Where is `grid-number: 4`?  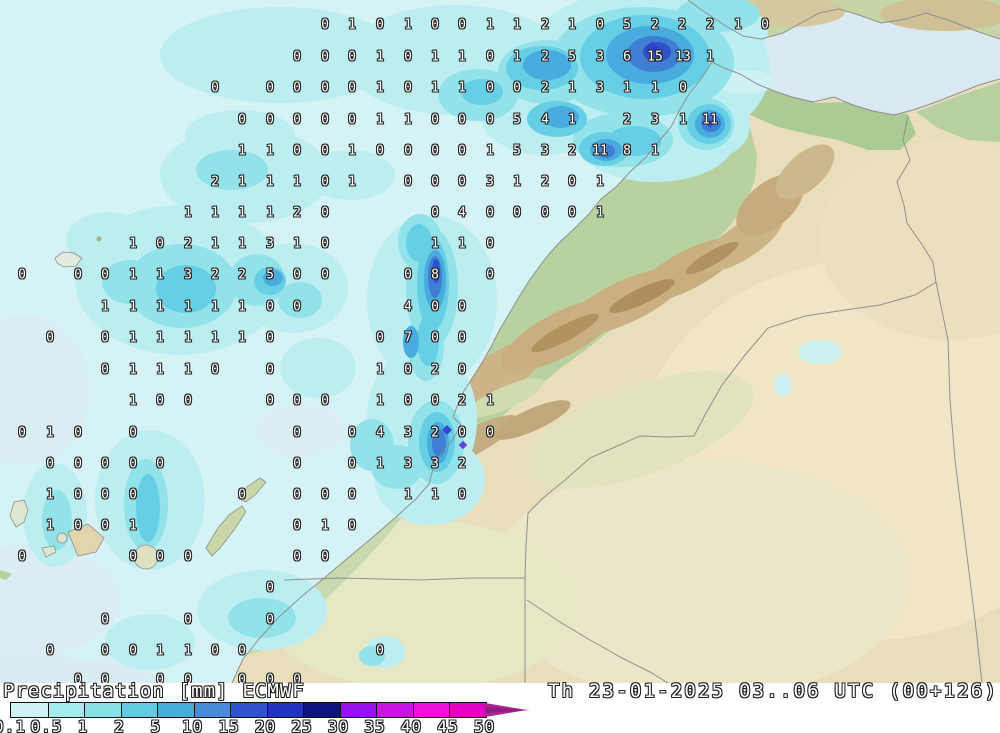 grid-number: 4 is located at coordinates (462, 213).